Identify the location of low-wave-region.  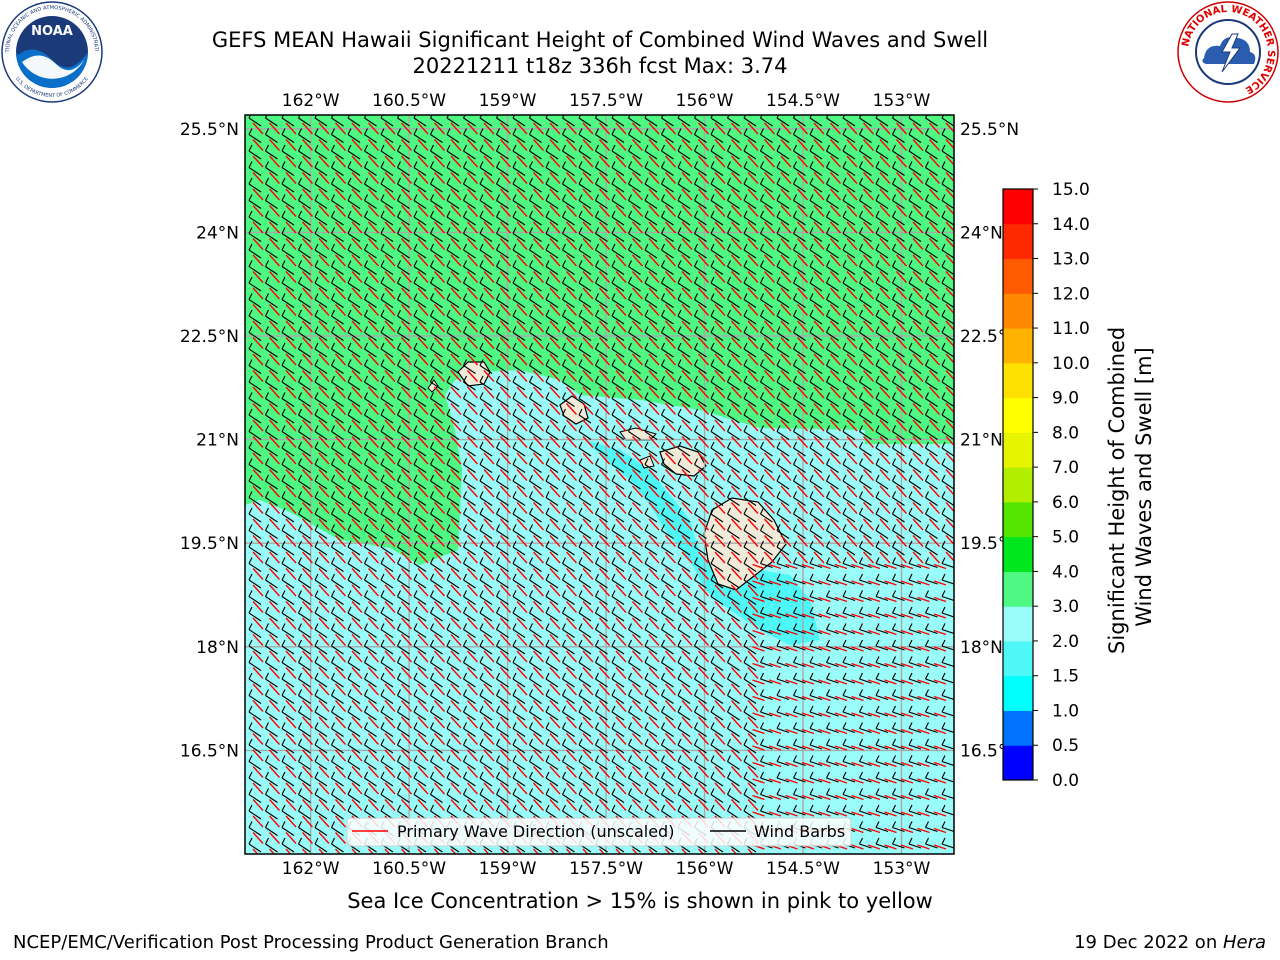
(702, 542).